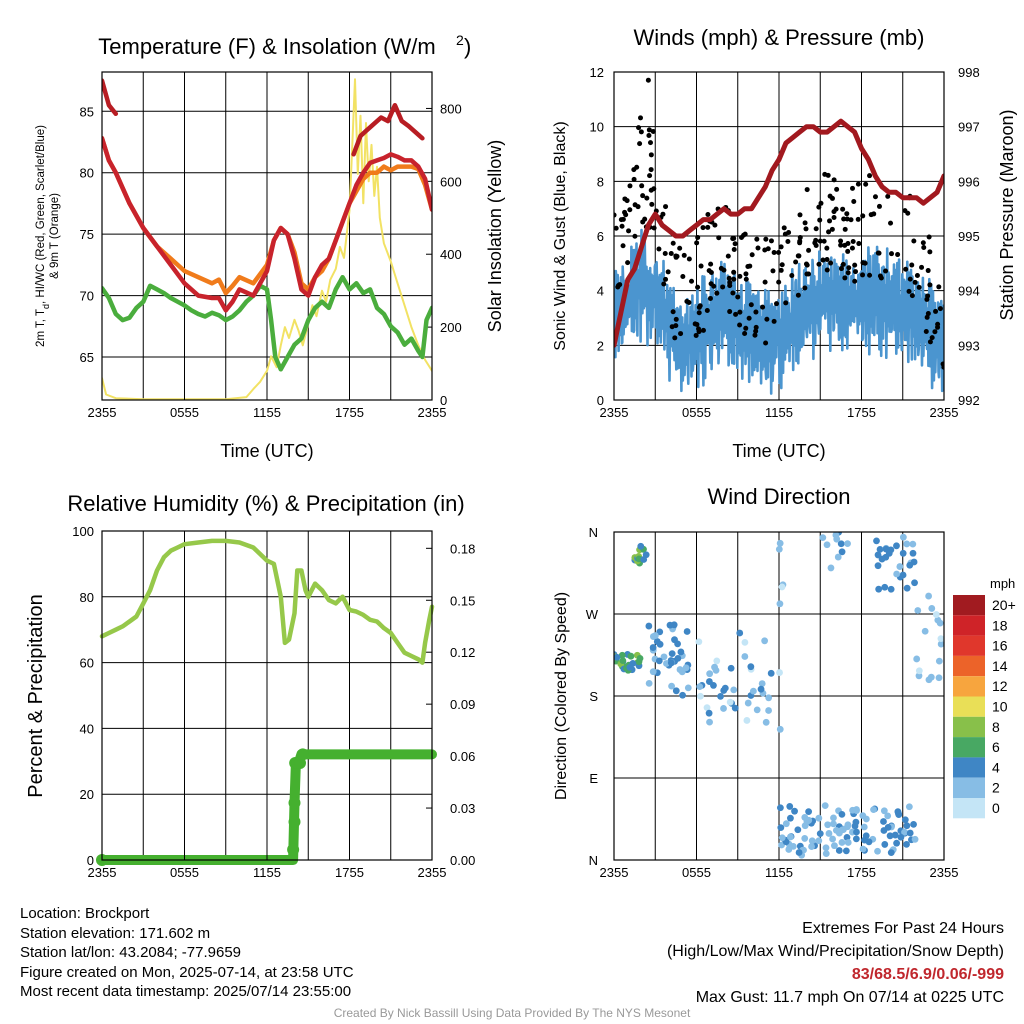 Image resolution: width=1024 pixels, height=1024 pixels. What do you see at coordinates (560, 235) in the screenshot?
I see `y-axis-label: Sonic Wind & Gust (Blue, Black)` at bounding box center [560, 235].